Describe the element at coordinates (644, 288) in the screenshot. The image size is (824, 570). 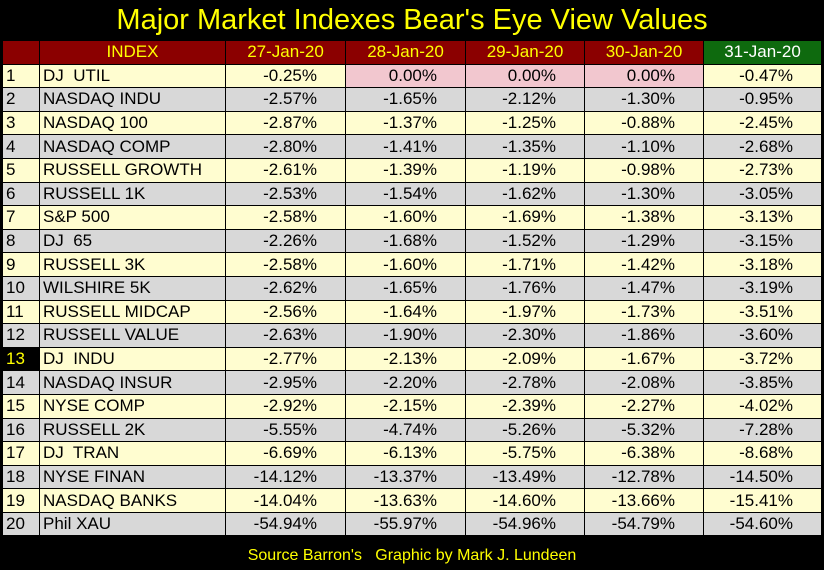
I see `value-cell: -1.47%` at that location.